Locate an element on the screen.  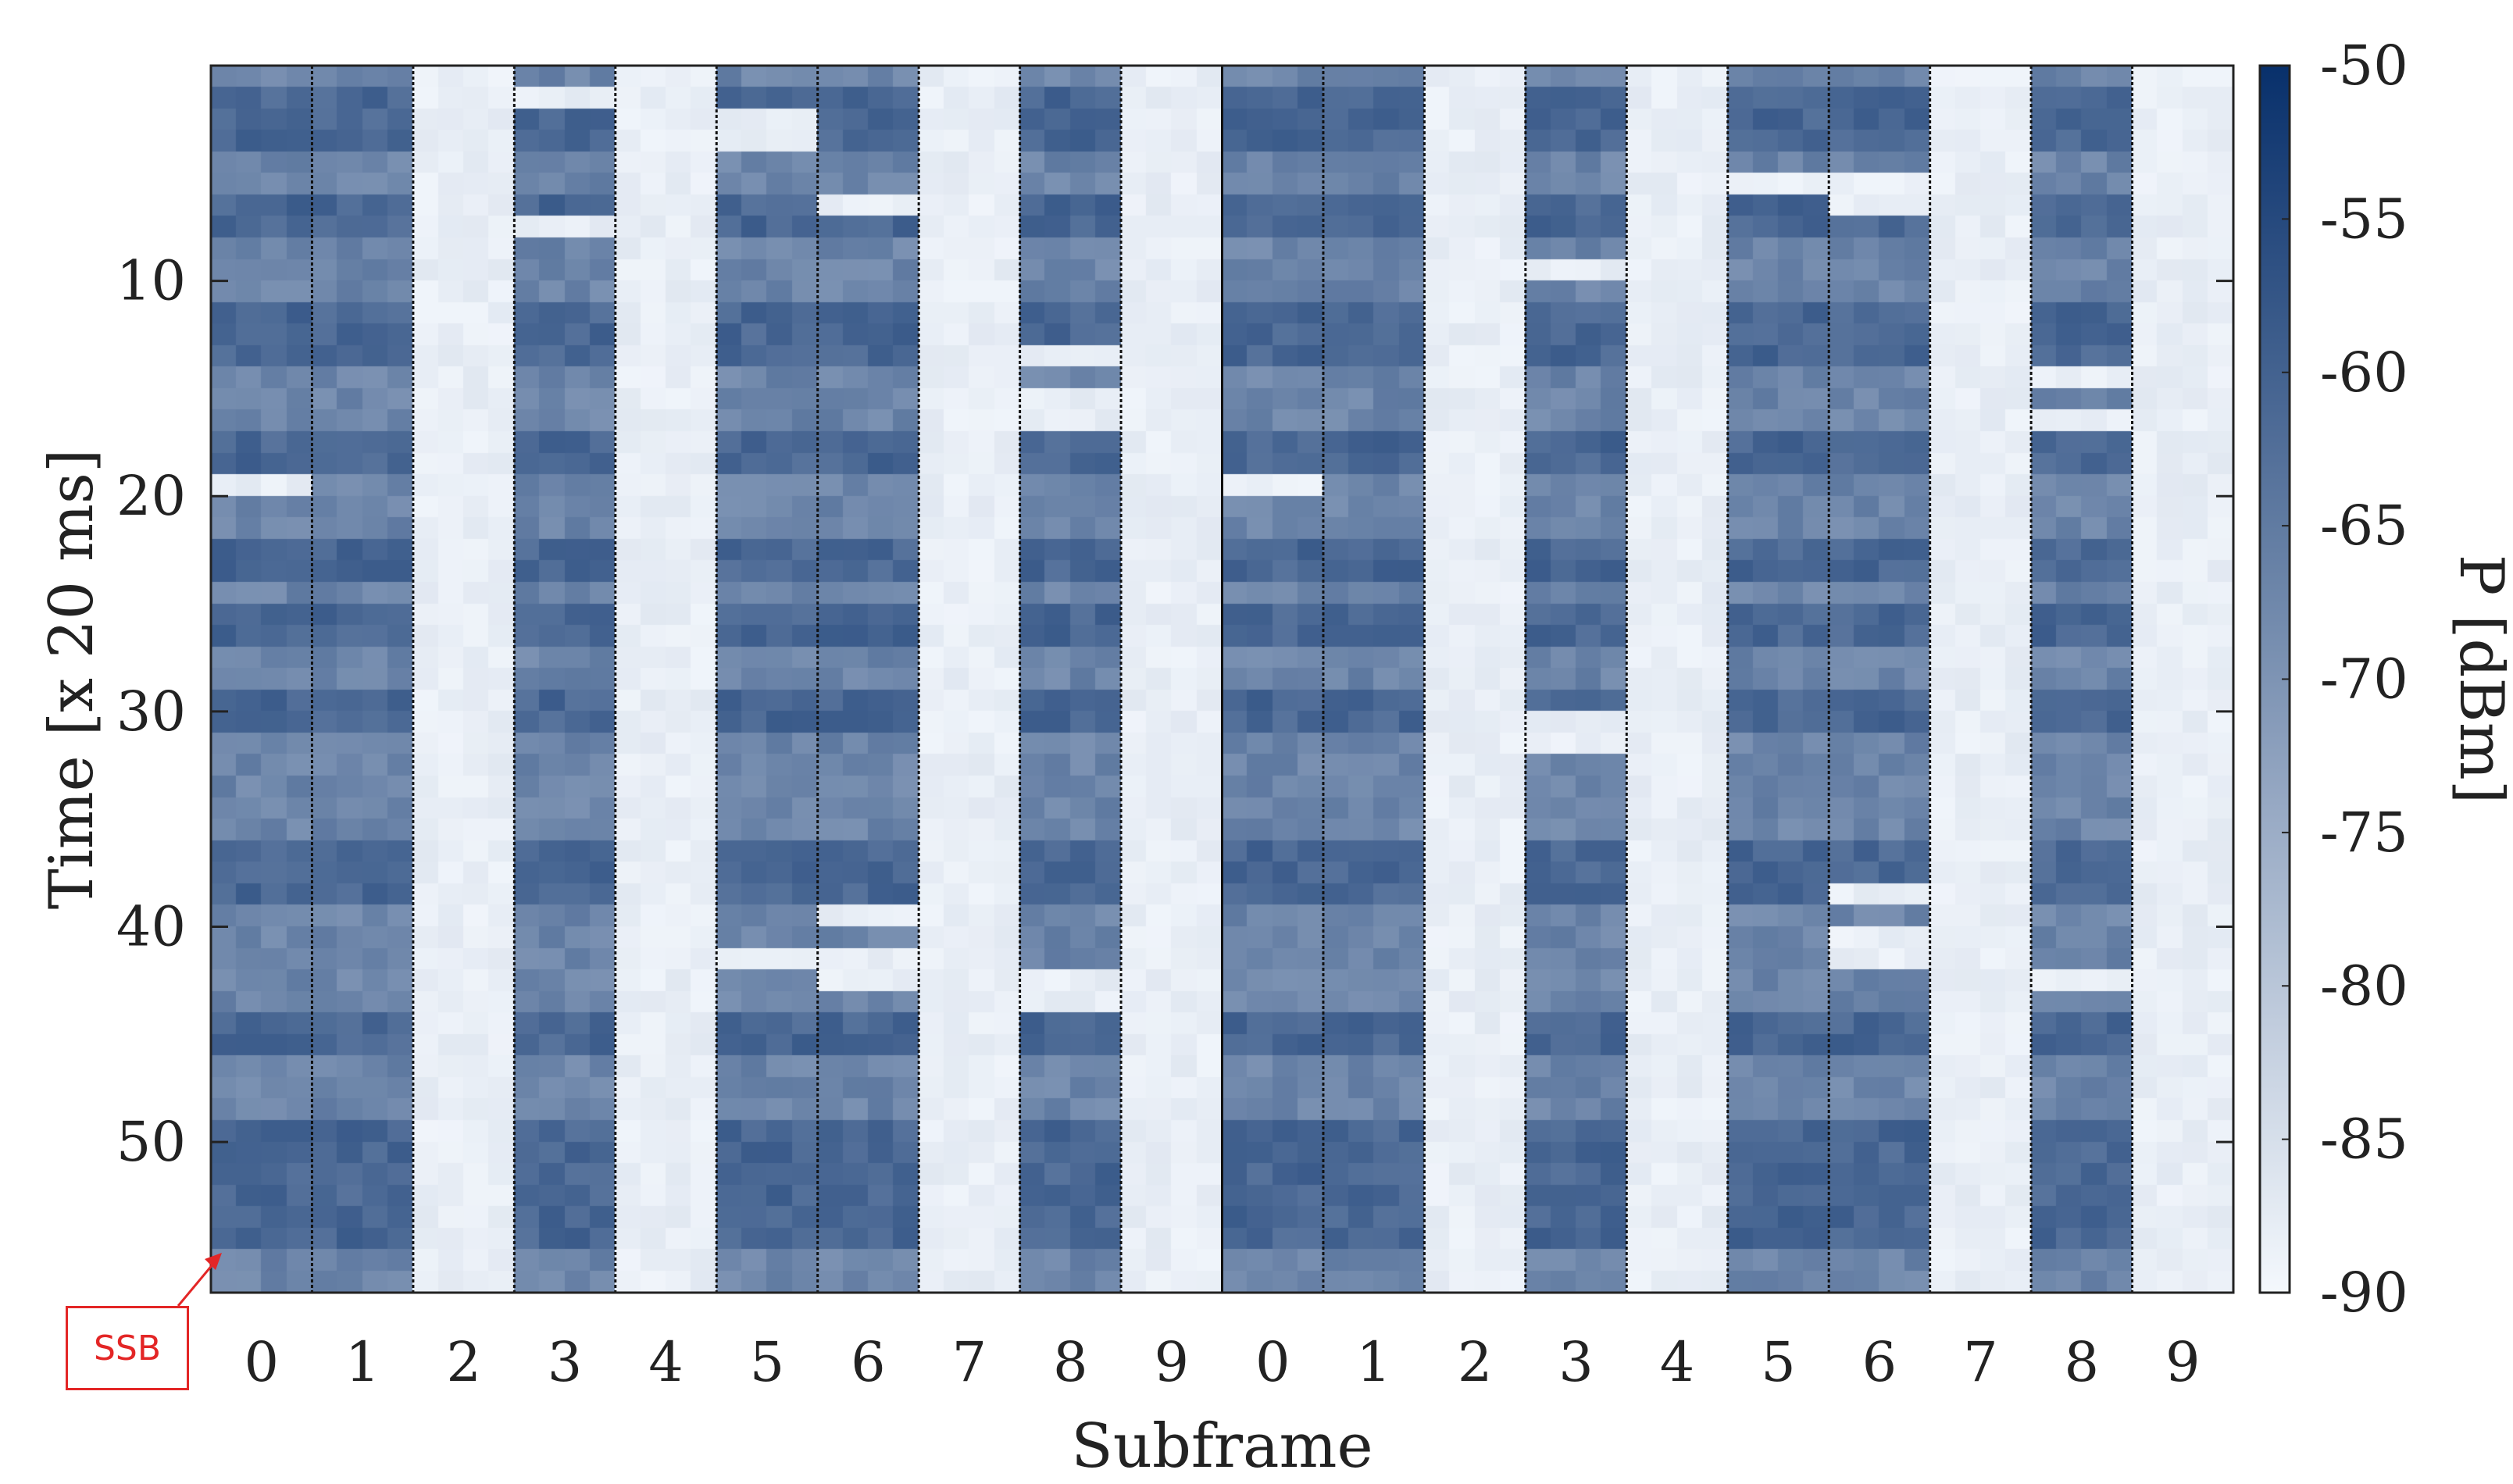
colorbar-tick-label: -65 is located at coordinates (2364, 526).